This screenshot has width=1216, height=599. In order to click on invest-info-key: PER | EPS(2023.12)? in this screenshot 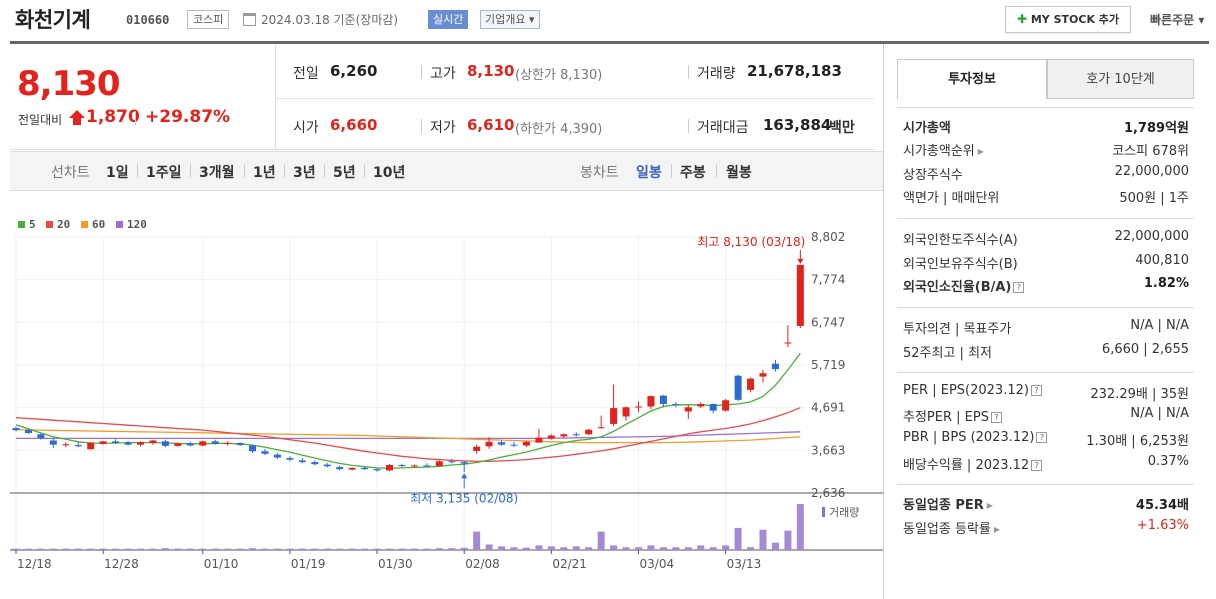, I will do `click(972, 390)`.